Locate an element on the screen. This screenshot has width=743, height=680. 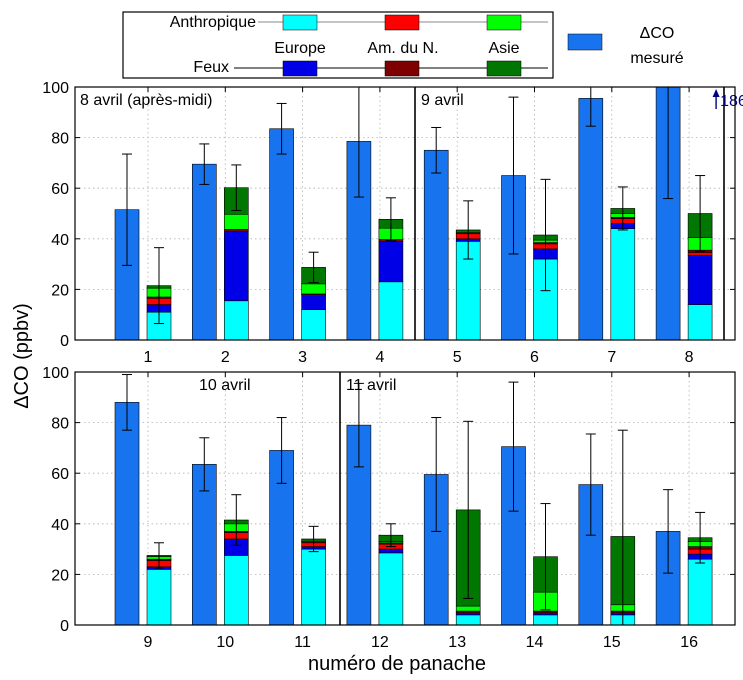
legend-asie-label: Asie is located at coordinates (503, 48).